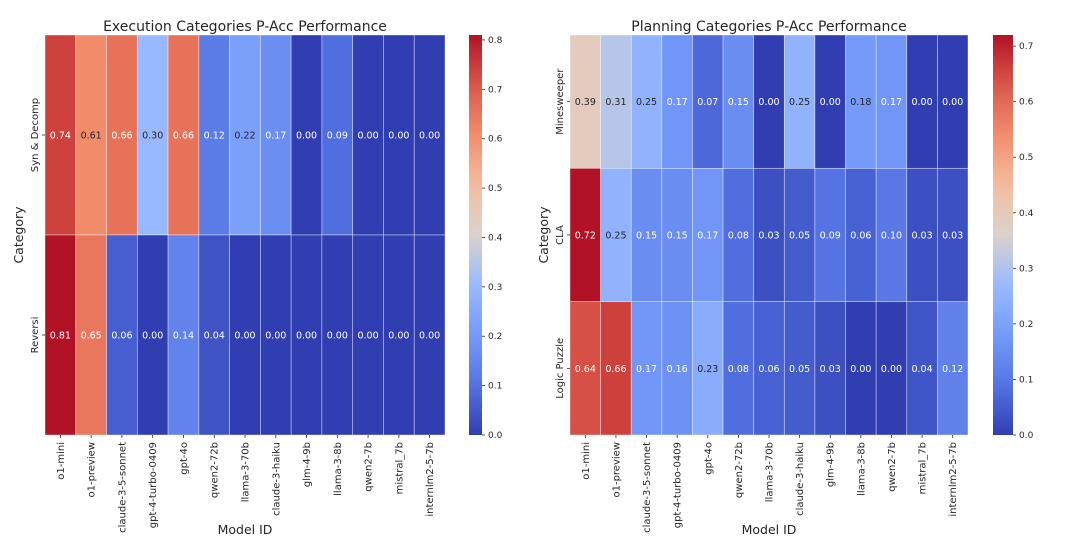  I want to click on x-tick-label: internlm2-5-7b, so click(953, 479).